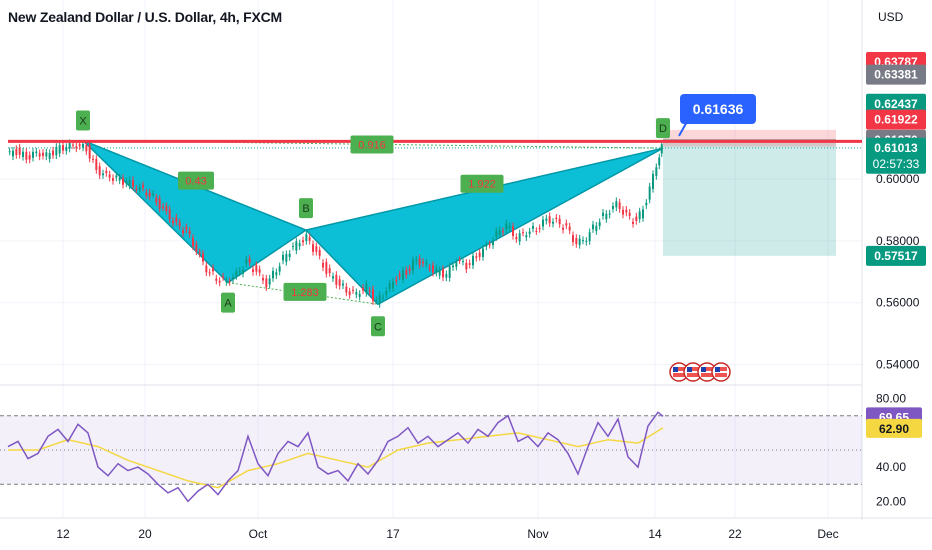 Image resolution: width=932 pixels, height=550 pixels. What do you see at coordinates (898, 179) in the screenshot?
I see `y-tick-label: 0.60000` at bounding box center [898, 179].